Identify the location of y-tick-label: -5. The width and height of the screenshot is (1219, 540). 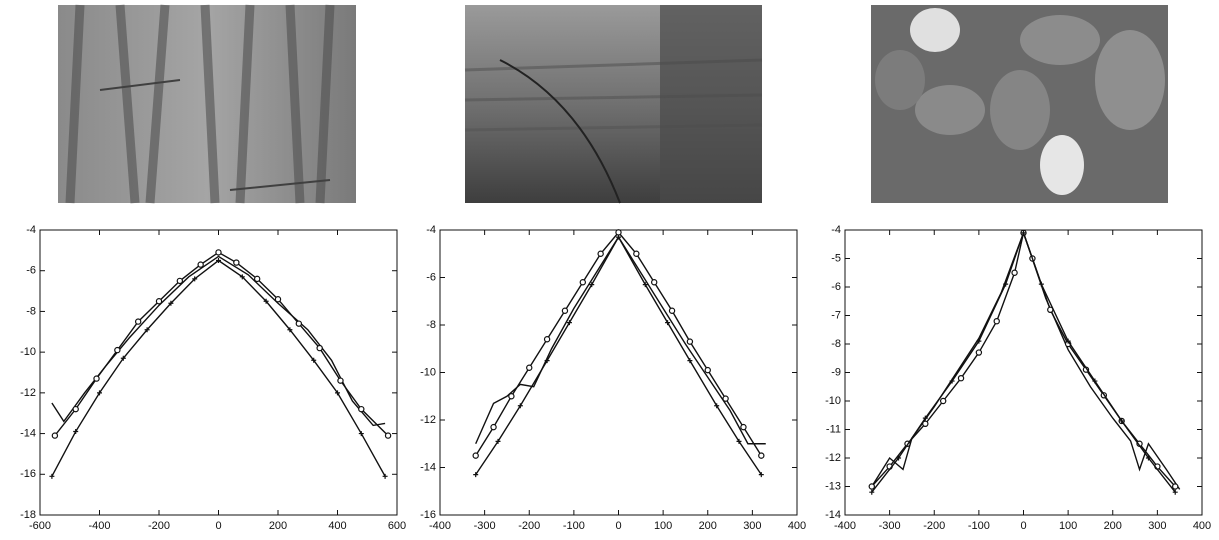
(836, 258).